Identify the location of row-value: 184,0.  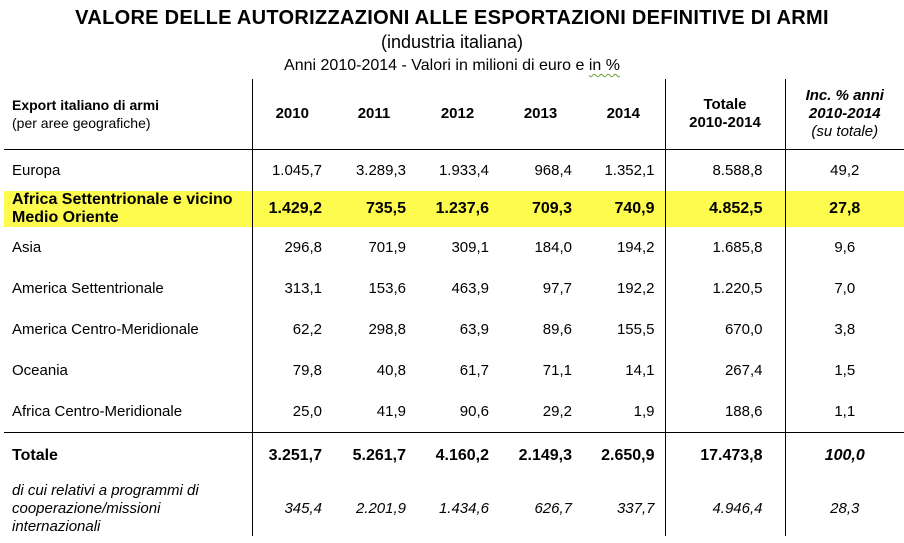
(553, 247).